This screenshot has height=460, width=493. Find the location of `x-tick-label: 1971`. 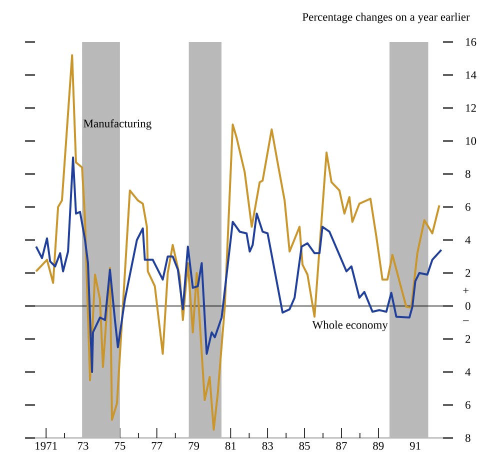

x-tick-label: 1971 is located at coordinates (46, 446).